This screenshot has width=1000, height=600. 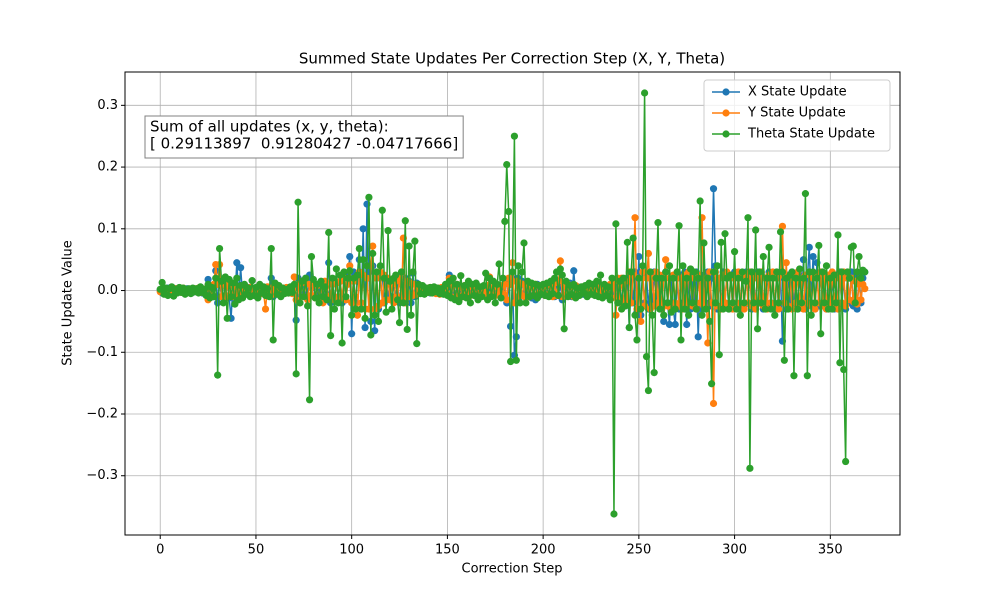 I want to click on legend-label: Y State Update, so click(x=796, y=113).